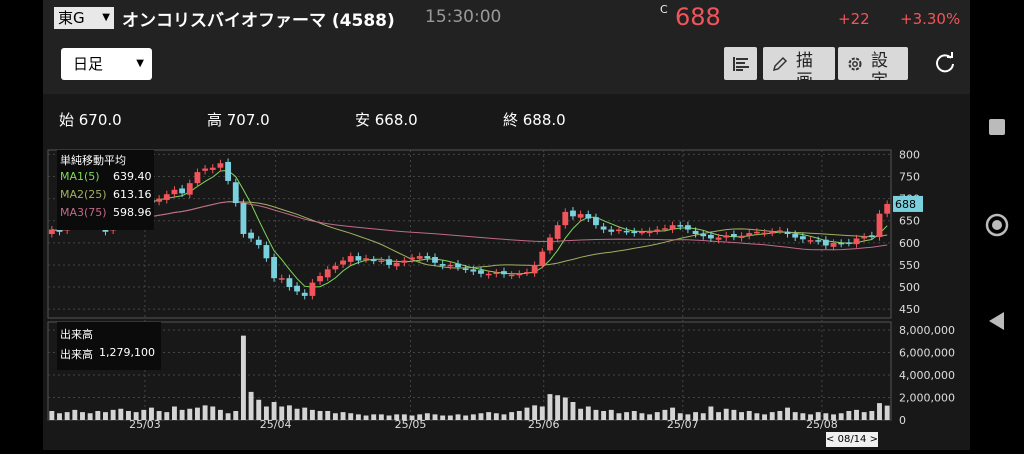 Image resolution: width=1024 pixels, height=454 pixels. Describe the element at coordinates (852, 439) in the screenshot. I see `date-flag: < 08/14 >` at that location.